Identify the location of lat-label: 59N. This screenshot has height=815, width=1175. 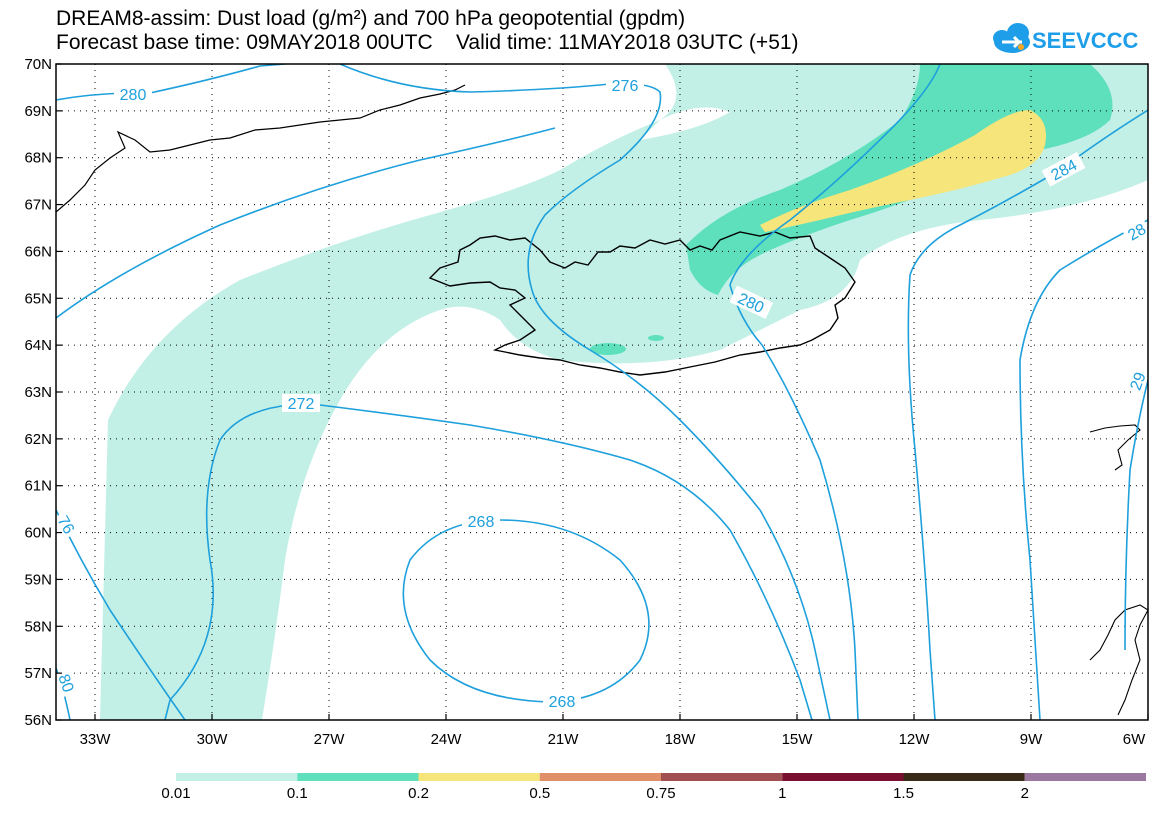
(38, 579).